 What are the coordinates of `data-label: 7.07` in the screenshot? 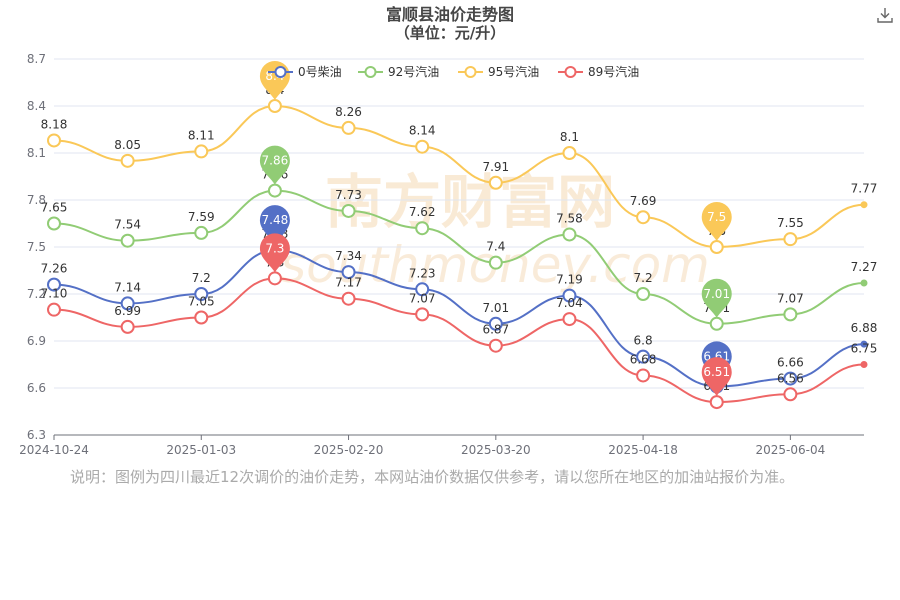 It's located at (422, 298).